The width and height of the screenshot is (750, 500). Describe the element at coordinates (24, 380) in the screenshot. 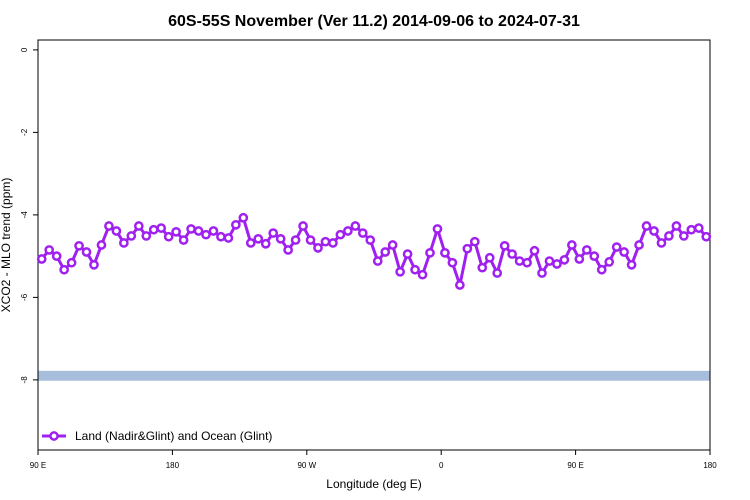

I see `y-tick-label: -8` at that location.